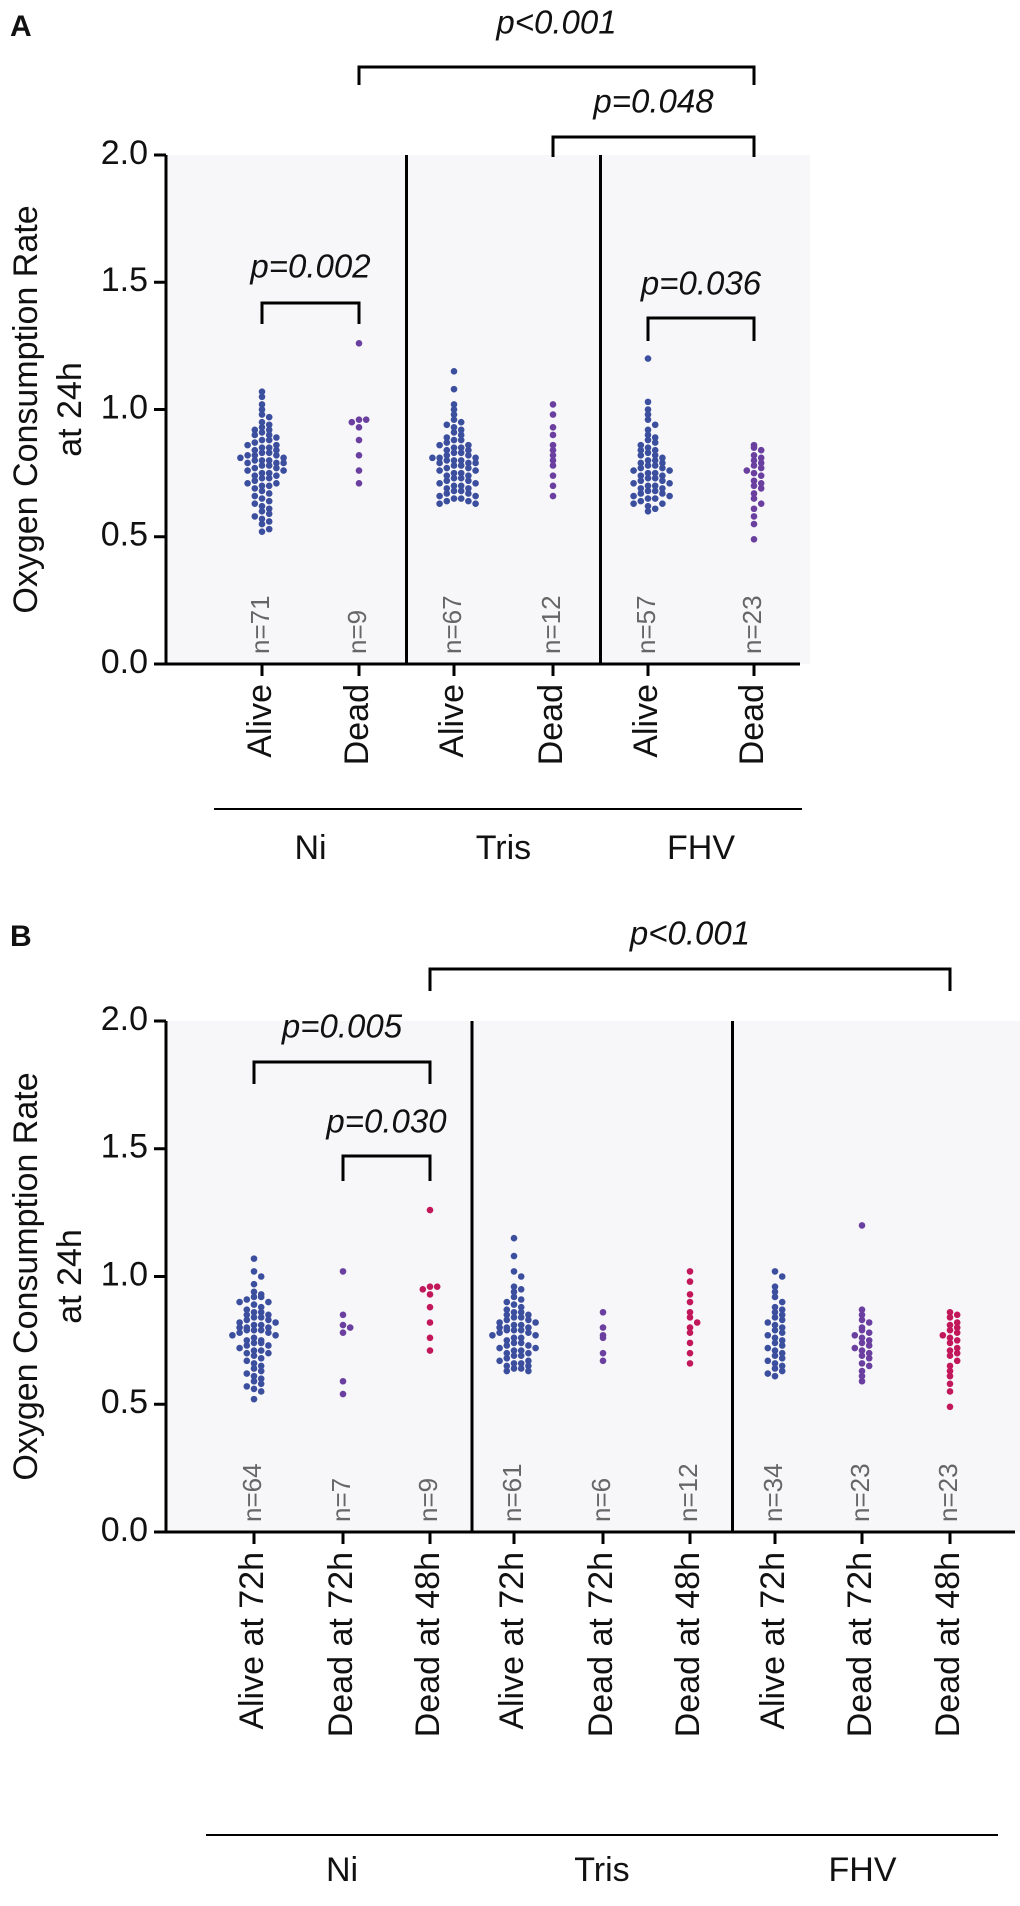 This screenshot has width=1020, height=1906. Describe the element at coordinates (357, 724) in the screenshot. I see `category-label: Dead` at that location.